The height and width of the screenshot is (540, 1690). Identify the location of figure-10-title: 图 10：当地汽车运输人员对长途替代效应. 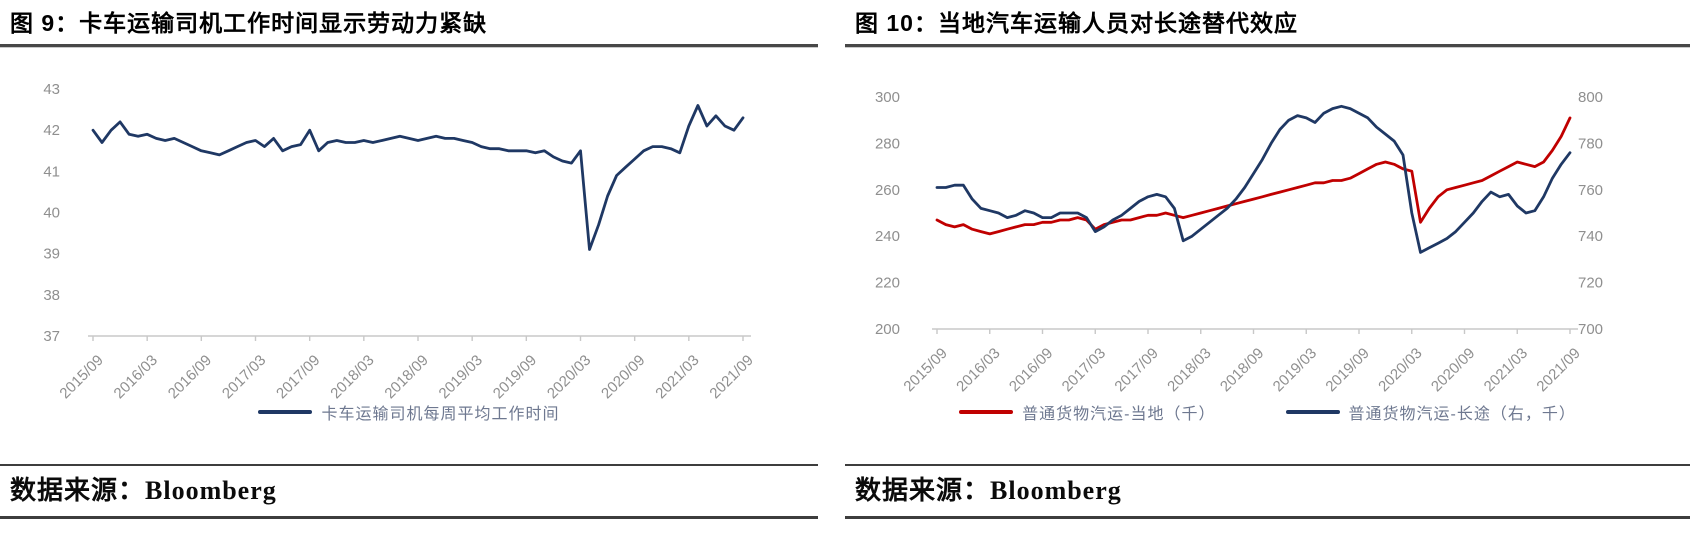
(1076, 23).